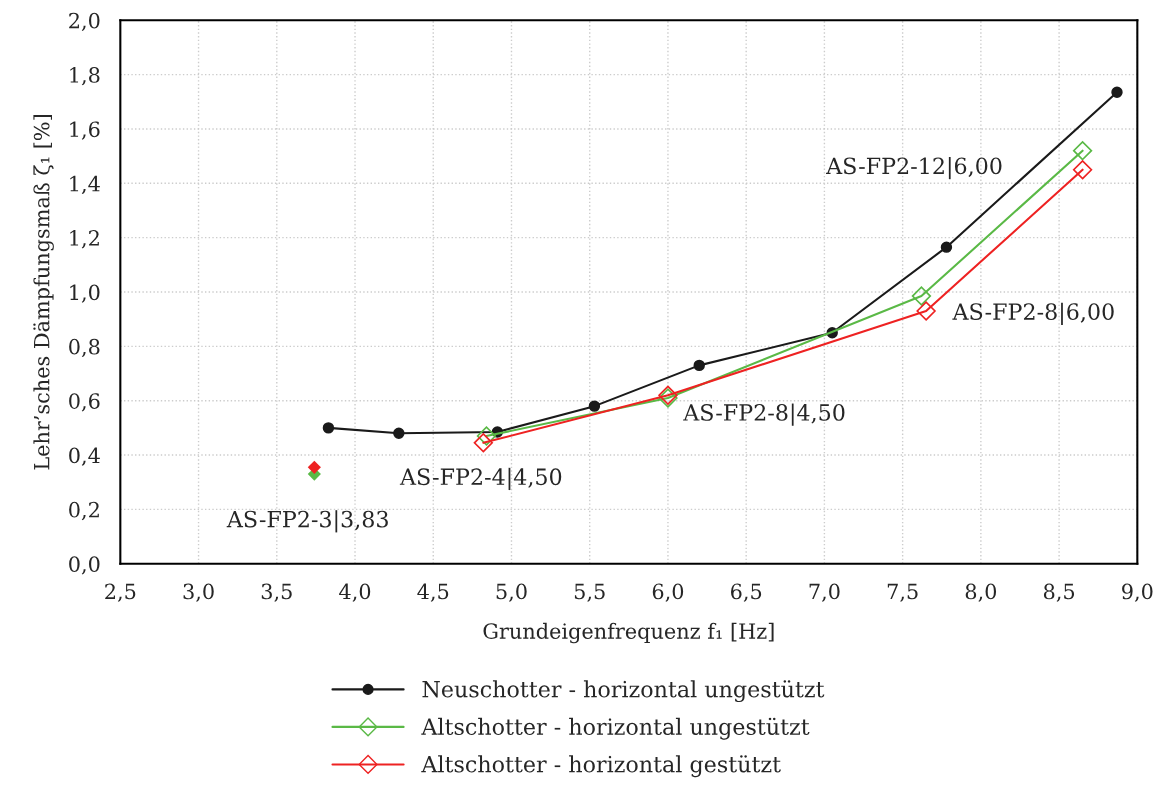 The width and height of the screenshot is (1157, 810). I want to click on y-tick-label: 2,0, so click(84, 21).